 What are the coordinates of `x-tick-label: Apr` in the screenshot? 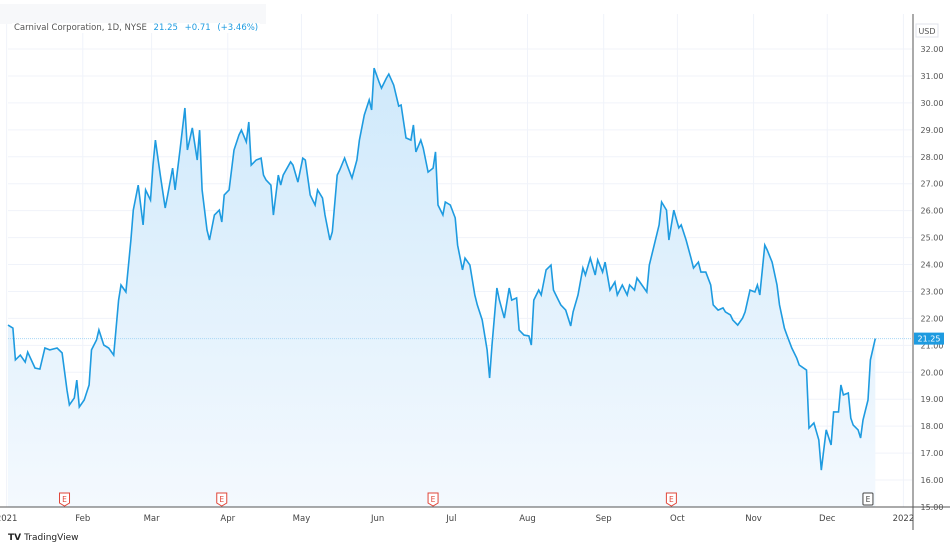 It's located at (227, 519).